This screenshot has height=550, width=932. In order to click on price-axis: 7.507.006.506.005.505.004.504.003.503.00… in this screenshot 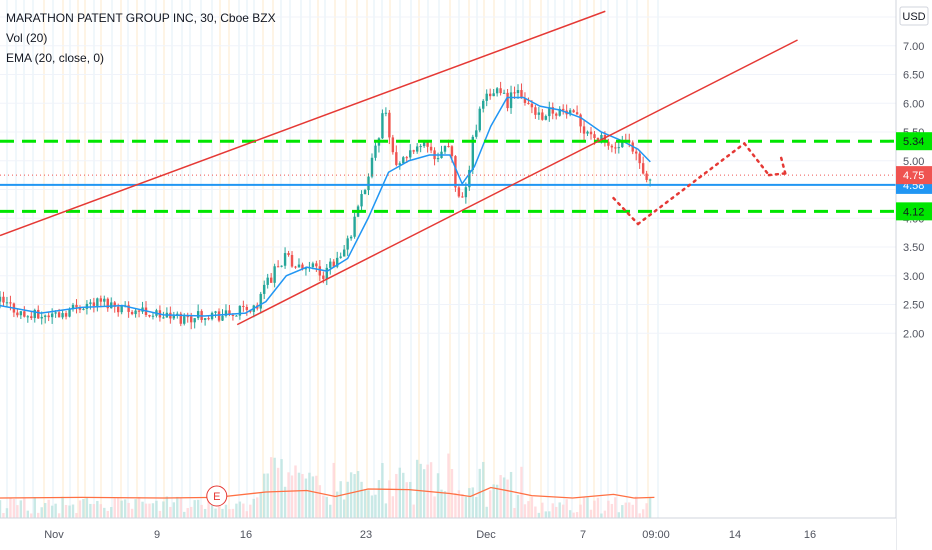, I will do `click(913, 275)`.